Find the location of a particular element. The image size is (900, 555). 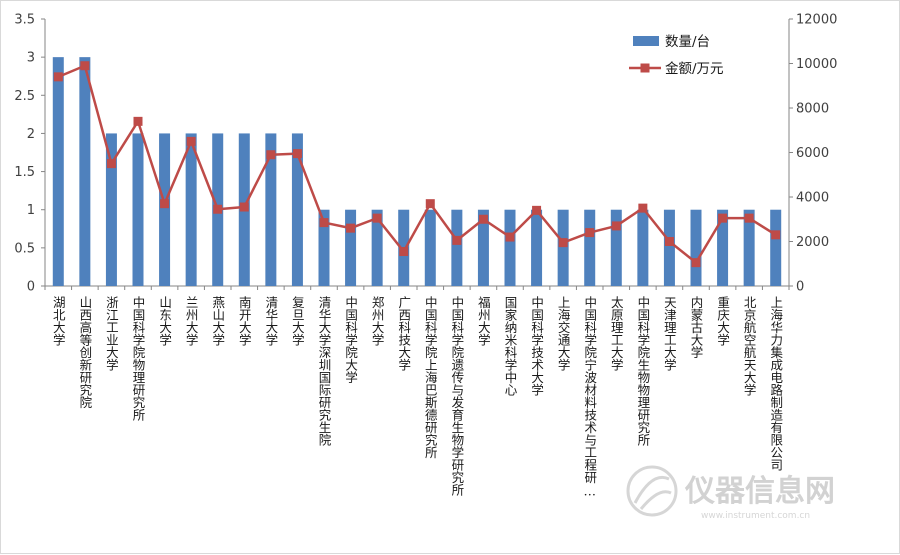

category-label: 中国科学院物理研究所 is located at coordinates (138, 358).